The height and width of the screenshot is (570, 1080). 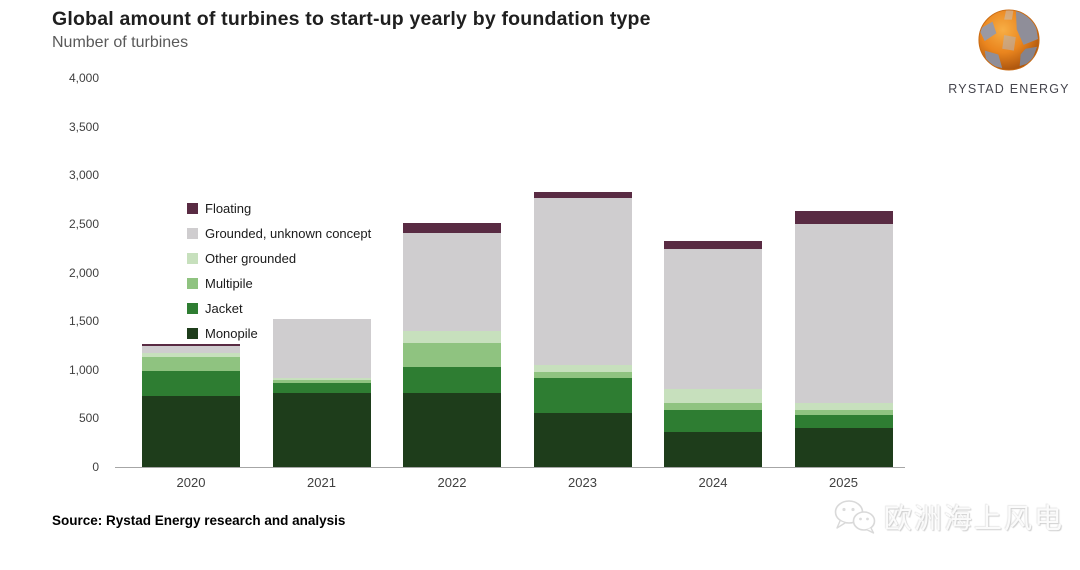 I want to click on x-tick-label-2020: 2020, so click(x=191, y=482).